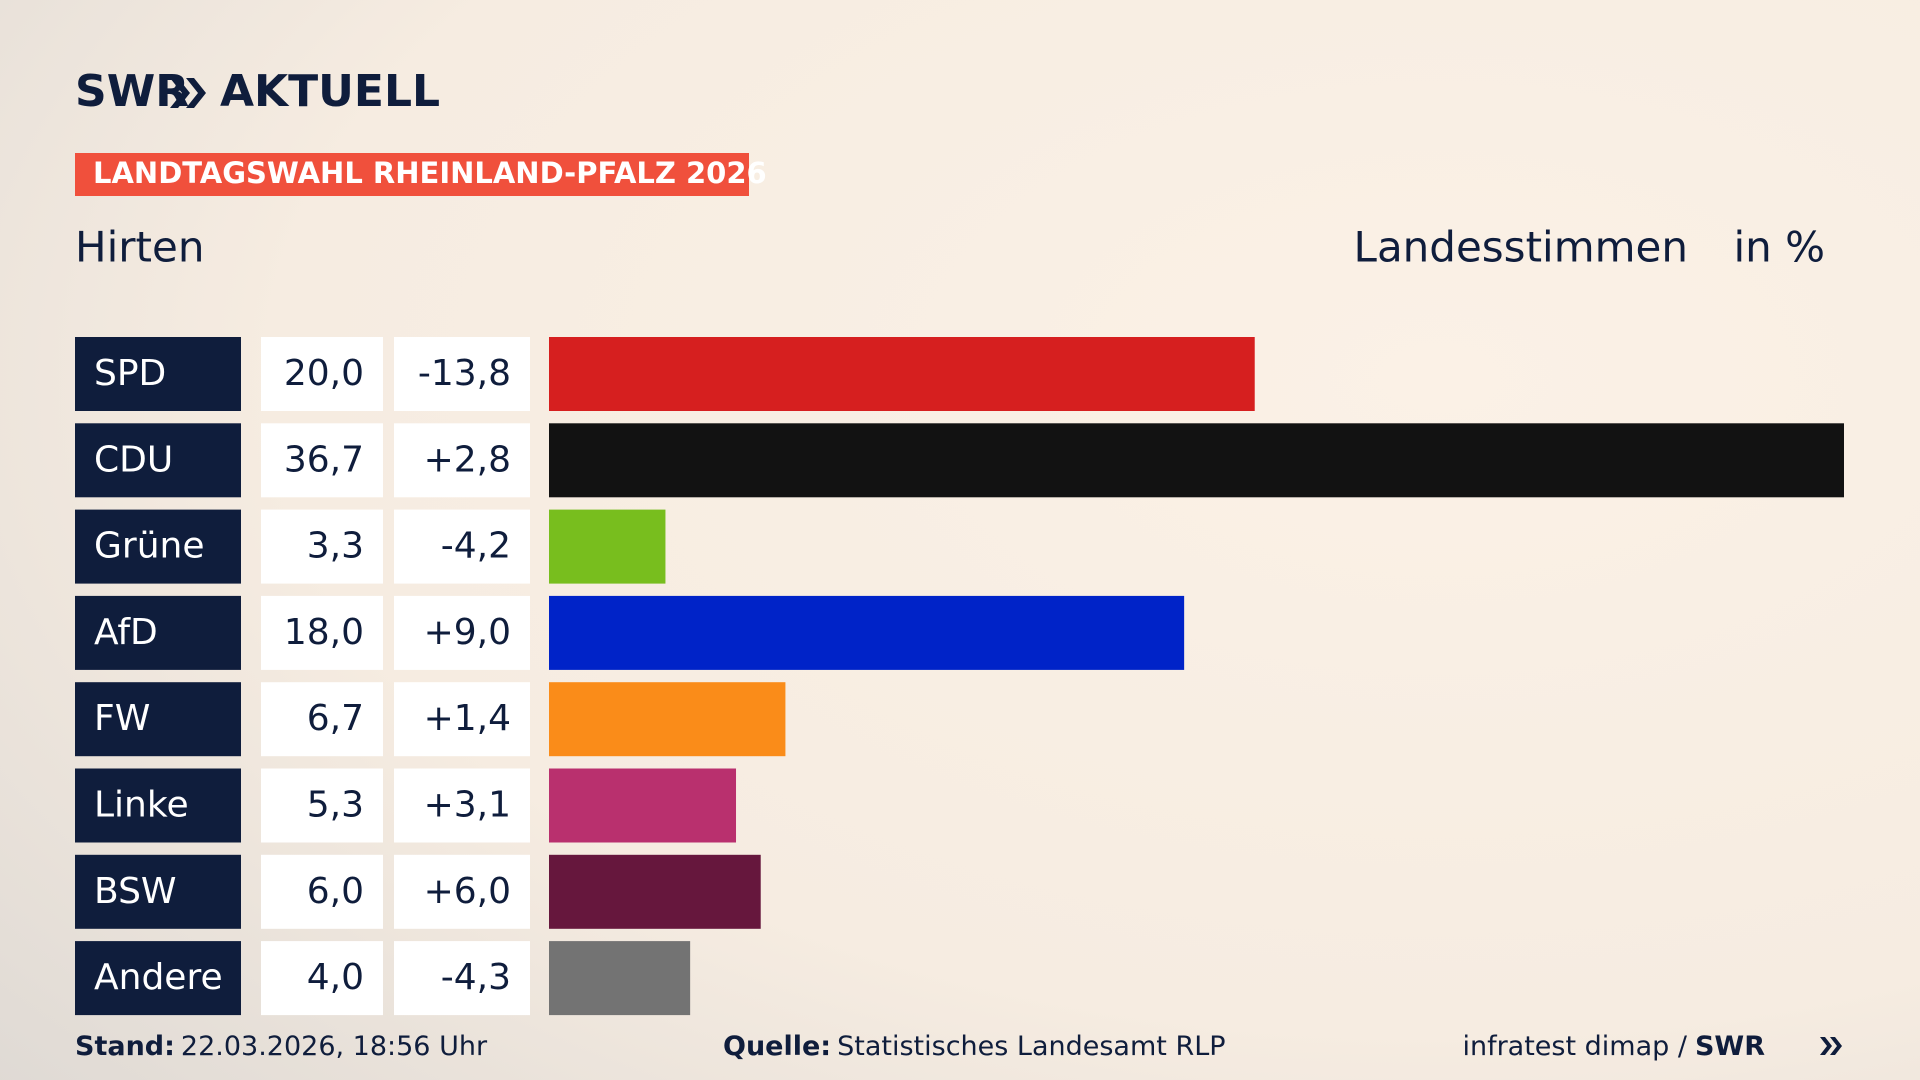  I want to click on stand: 22.03.2026, 18:56 Uhr, so click(334, 1046).